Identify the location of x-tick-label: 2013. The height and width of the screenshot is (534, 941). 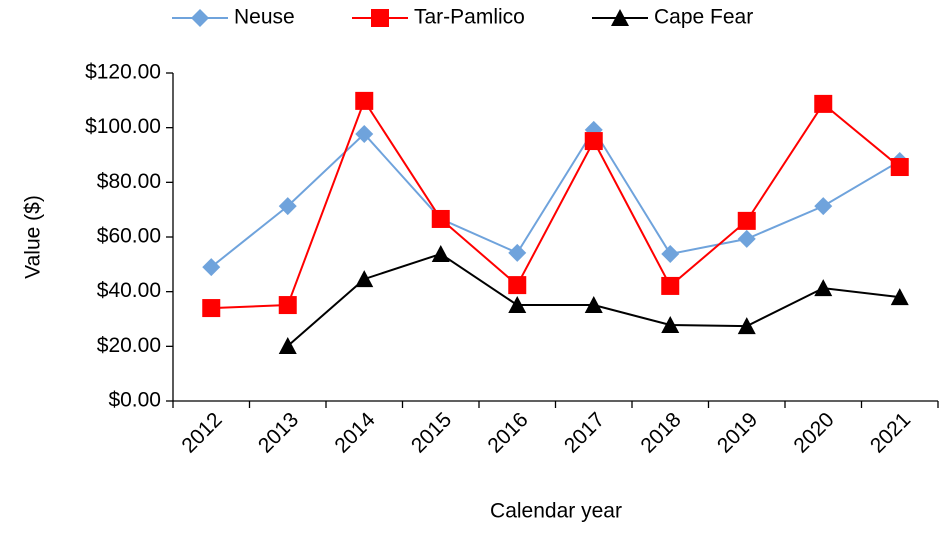
(278, 432).